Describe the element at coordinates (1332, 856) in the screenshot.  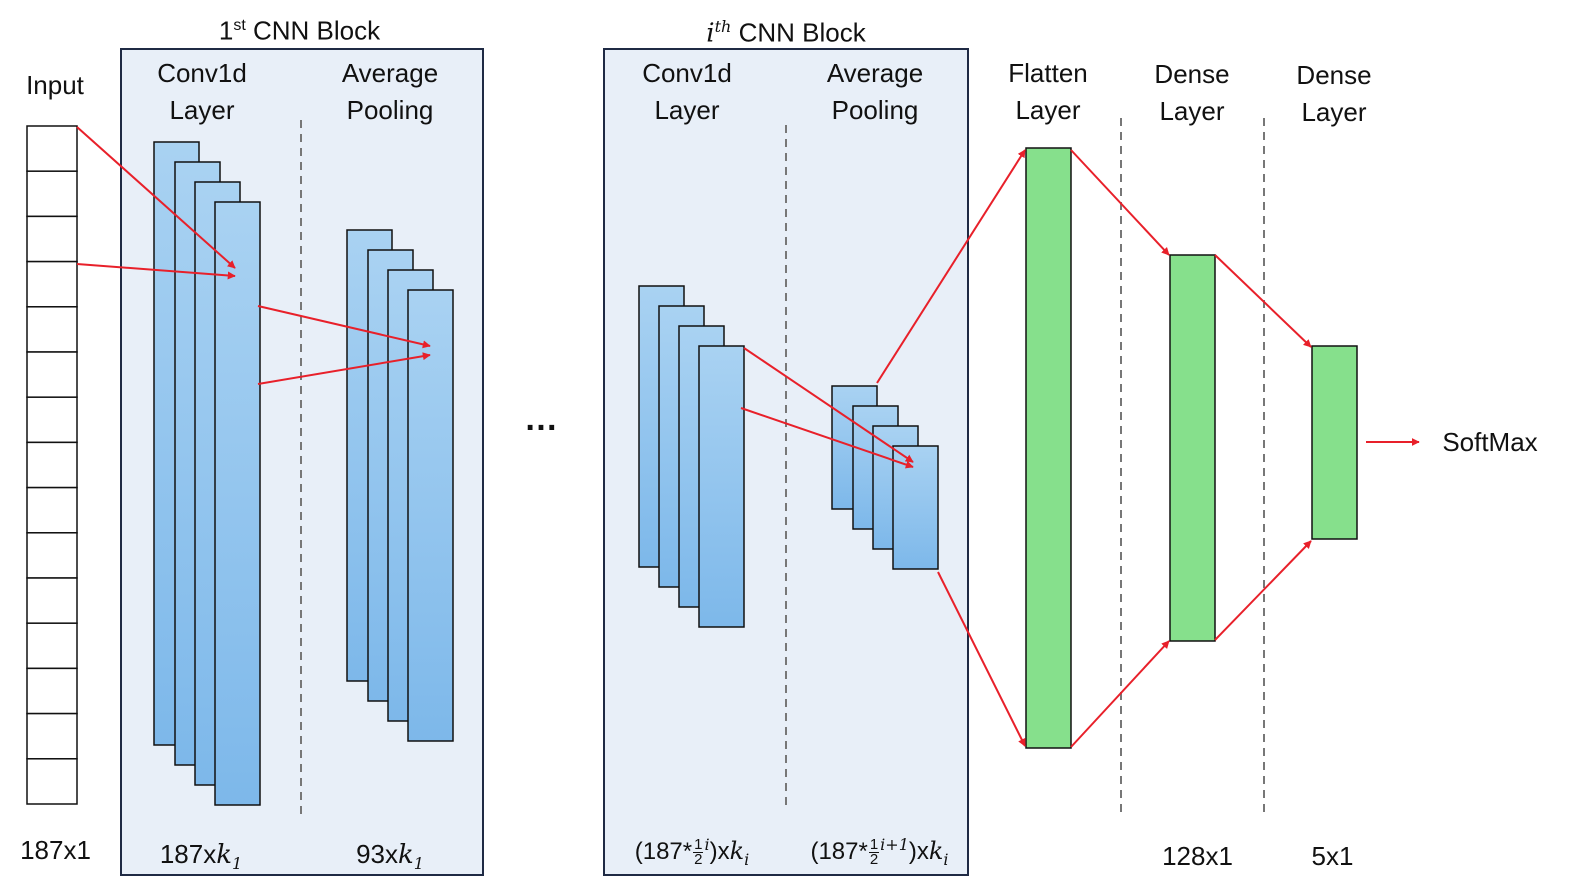
I see `dense-layer-2-size: 5x1` at that location.